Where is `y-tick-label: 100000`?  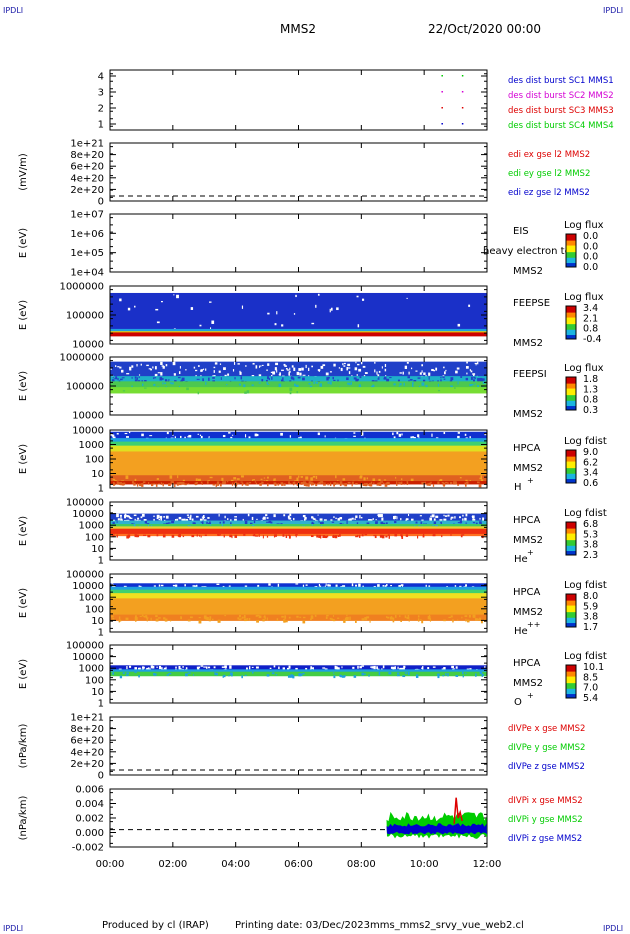 y-tick-label: 100000 is located at coordinates (85, 503).